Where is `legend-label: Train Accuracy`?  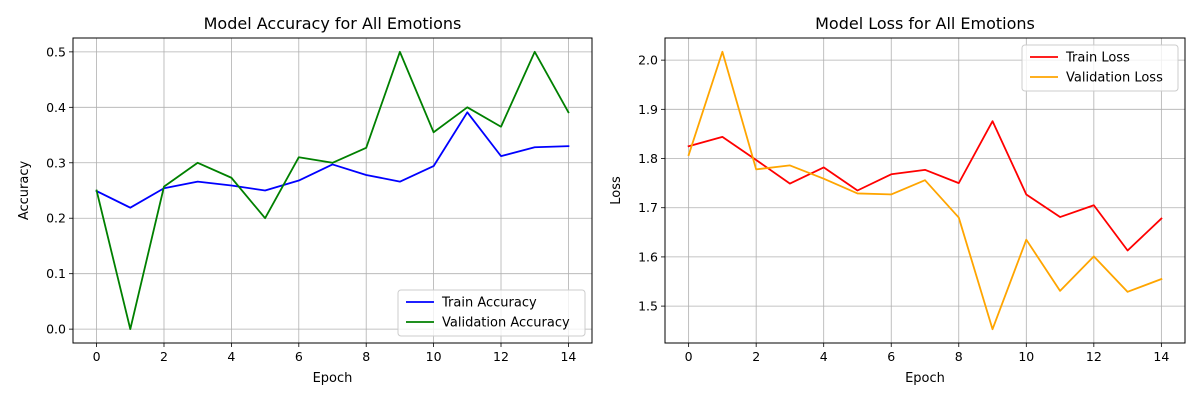
legend-label: Train Accuracy is located at coordinates (489, 303).